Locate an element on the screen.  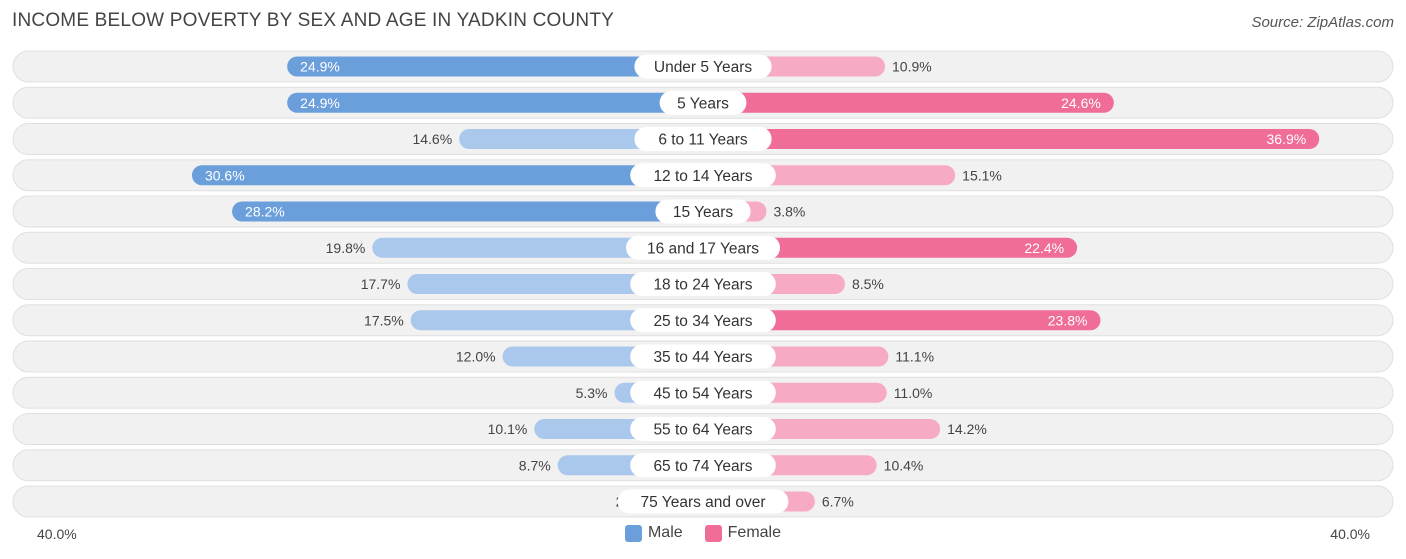
category-label: 15 Years is located at coordinates (703, 212).